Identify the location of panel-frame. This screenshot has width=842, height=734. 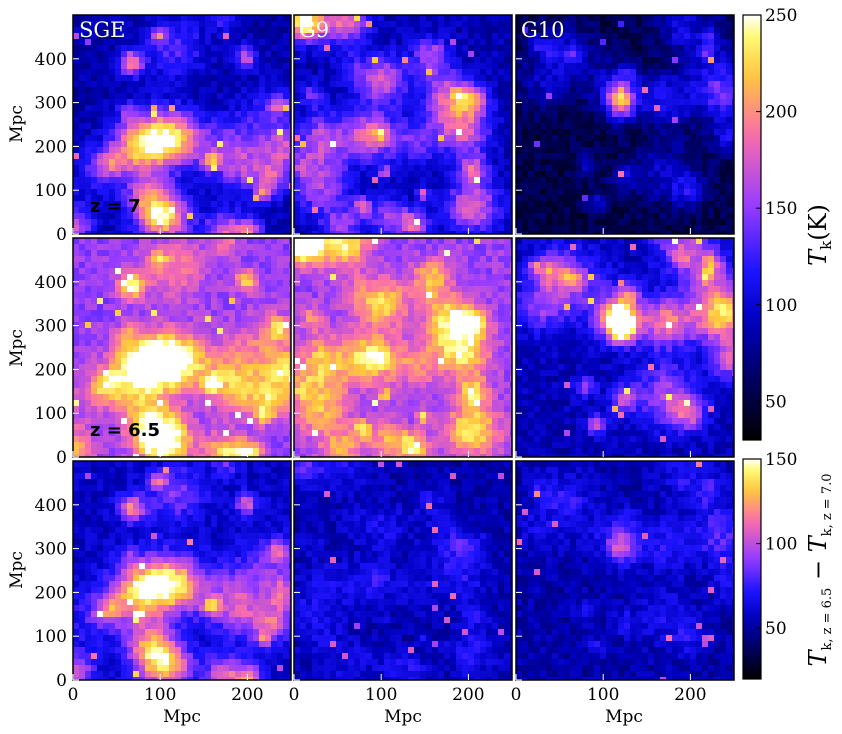
(403, 124).